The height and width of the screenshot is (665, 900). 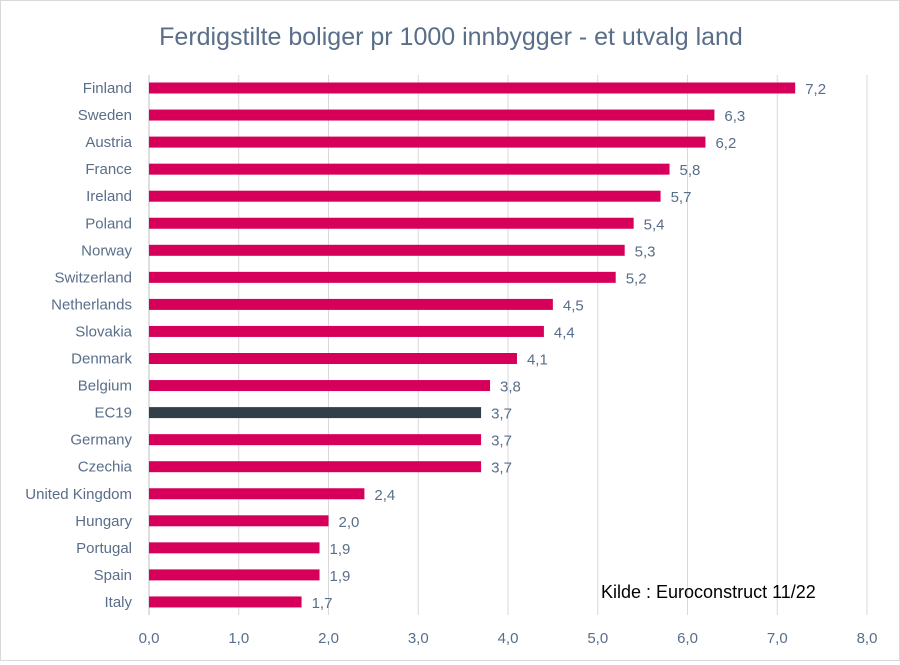 What do you see at coordinates (867, 638) in the screenshot?
I see `x-tick-label: 8,0` at bounding box center [867, 638].